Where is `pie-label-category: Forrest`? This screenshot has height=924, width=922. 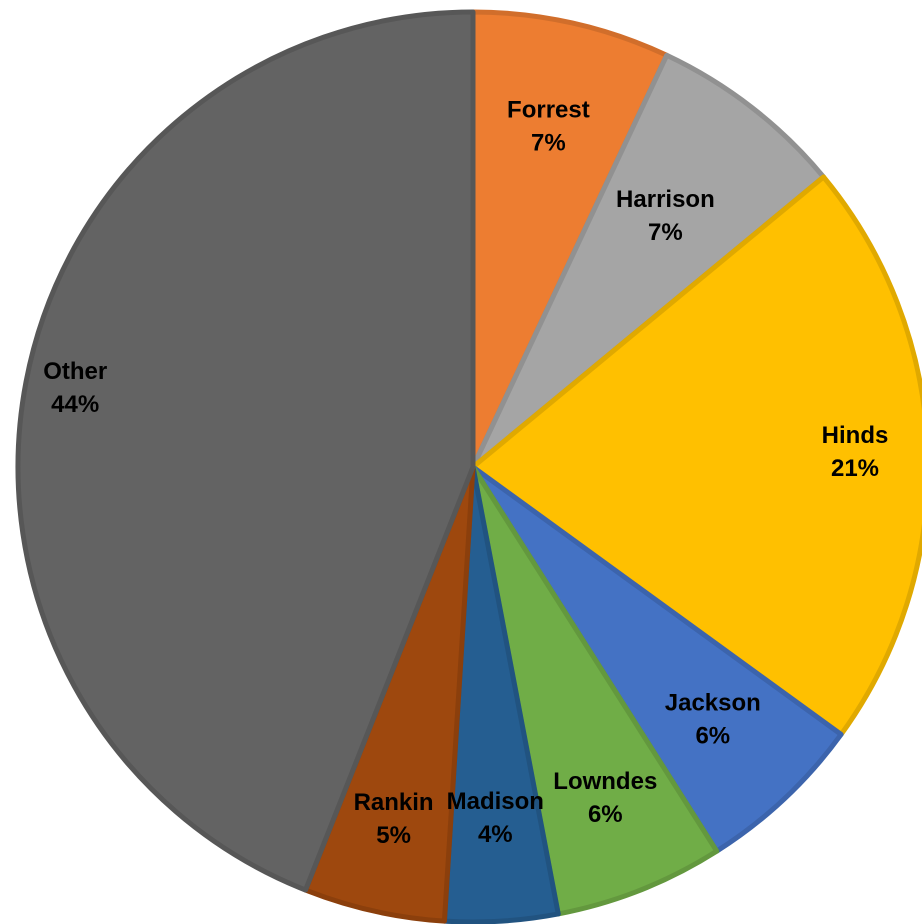
pie-label-category: Forrest is located at coordinates (548, 110).